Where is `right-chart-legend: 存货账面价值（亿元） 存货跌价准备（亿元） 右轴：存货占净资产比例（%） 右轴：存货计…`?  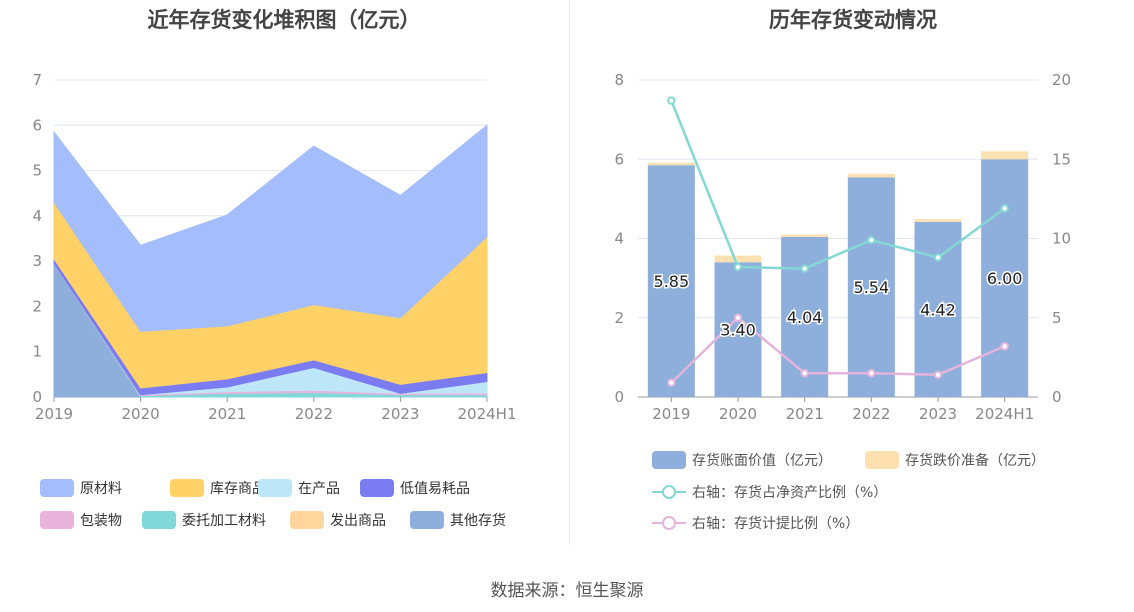 right-chart-legend: 存货账面价值（亿元） 存货跌价准备（亿元） 右轴：存货占净资产比例（%） 右轴：存货计… is located at coordinates (853, 494).